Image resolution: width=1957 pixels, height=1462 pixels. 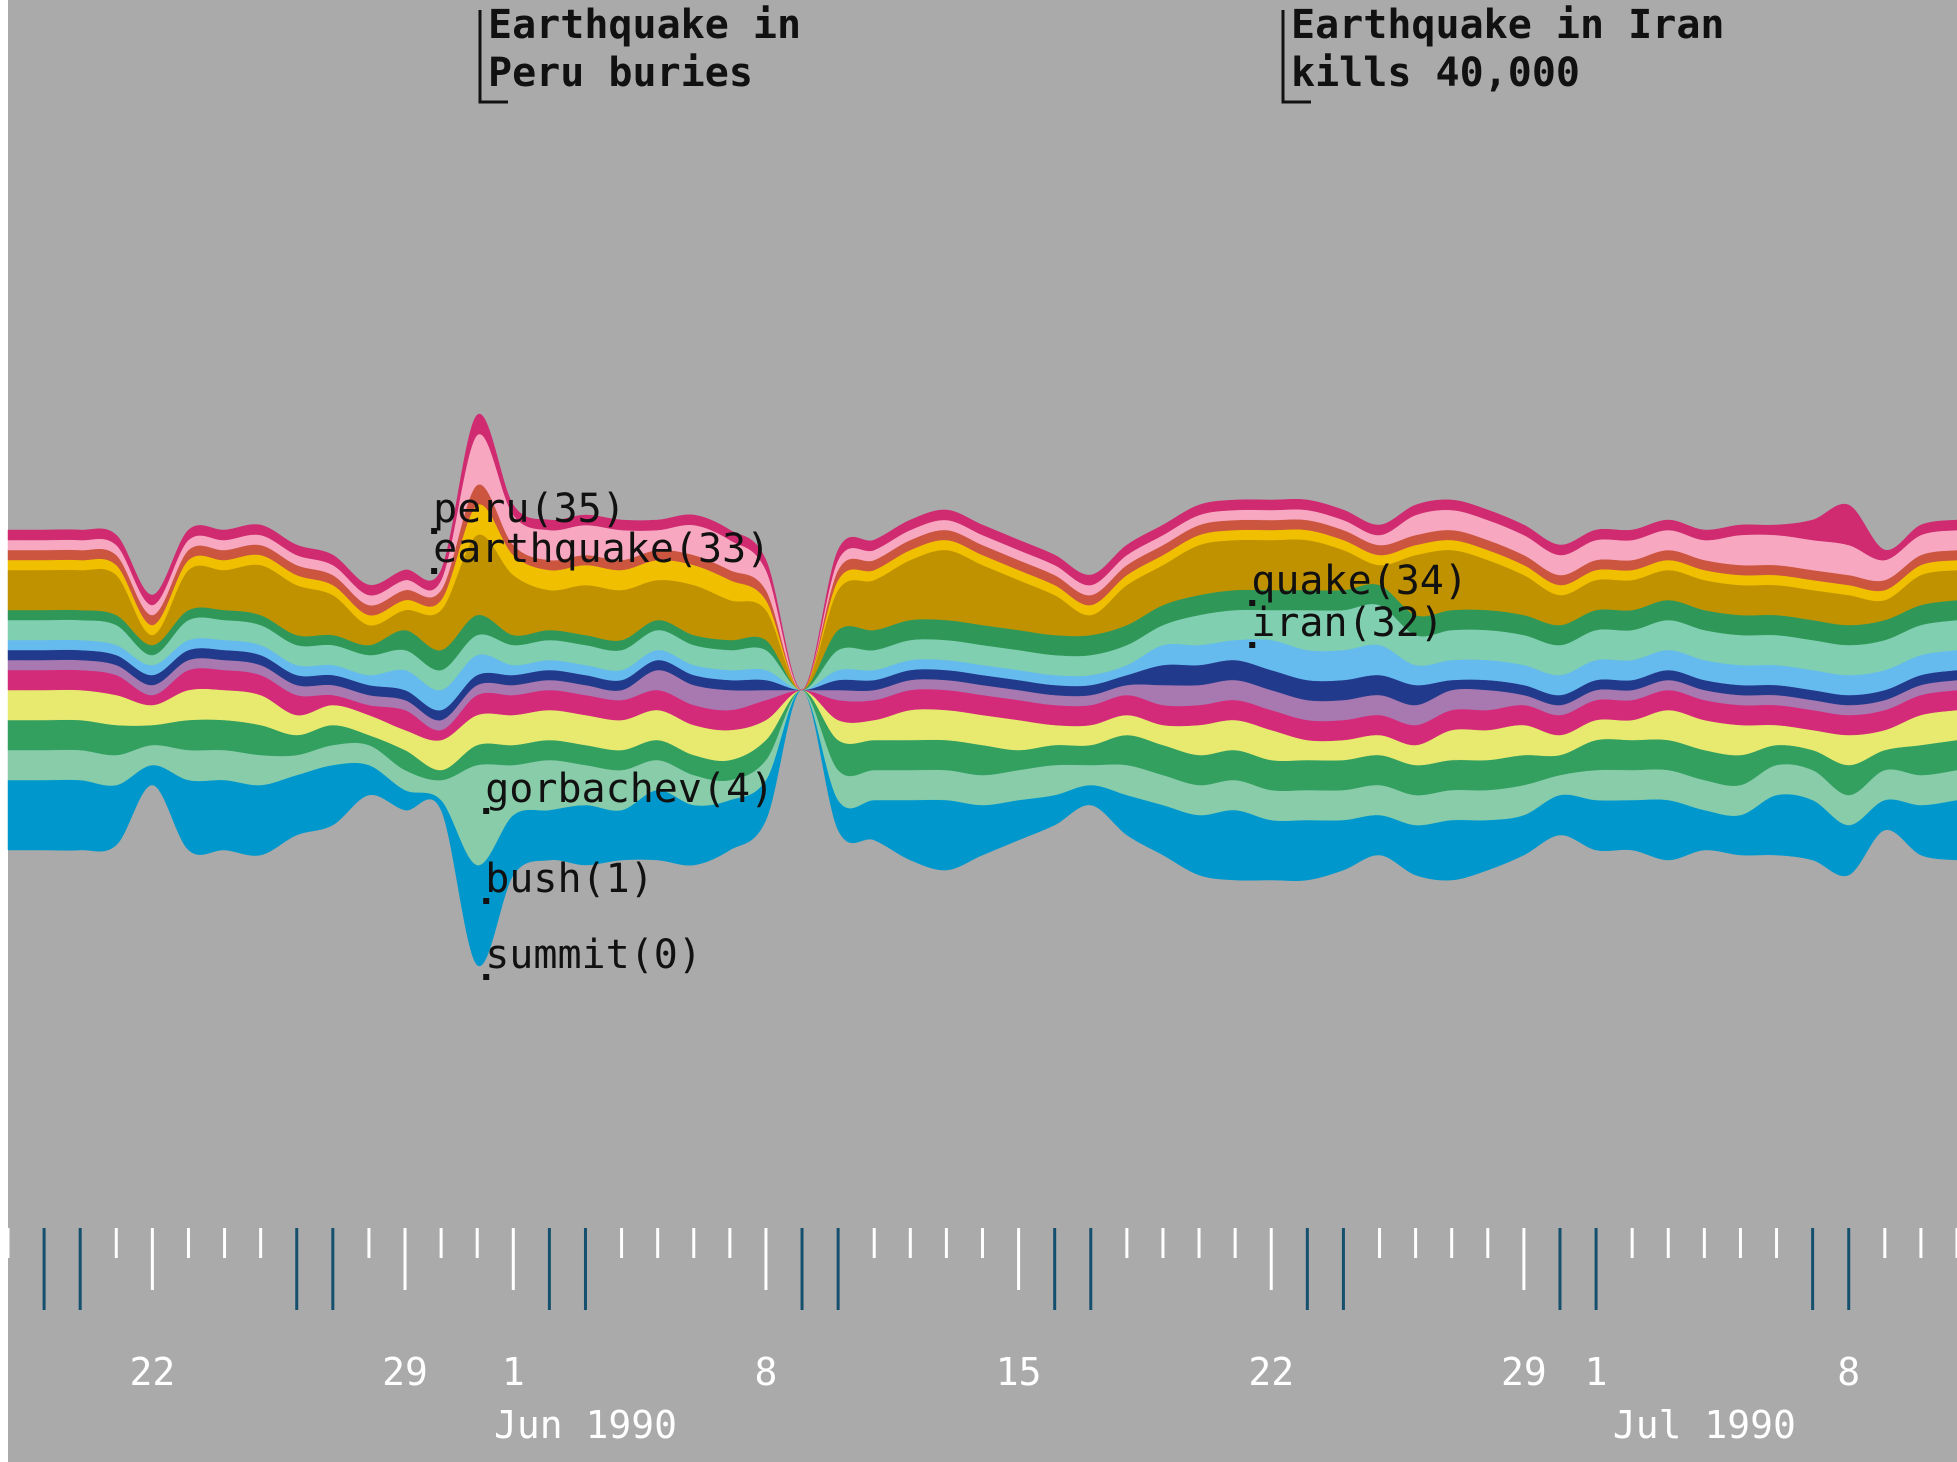 What do you see at coordinates (629, 789) in the screenshot?
I see `word-label: gorbachev(4)` at bounding box center [629, 789].